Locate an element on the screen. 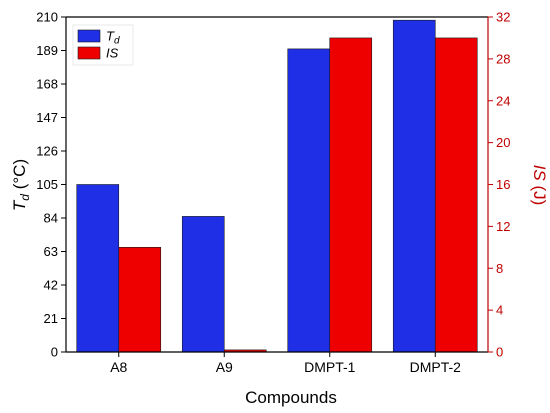 The width and height of the screenshot is (550, 413). right-tick-label: 32 is located at coordinates (503, 17).